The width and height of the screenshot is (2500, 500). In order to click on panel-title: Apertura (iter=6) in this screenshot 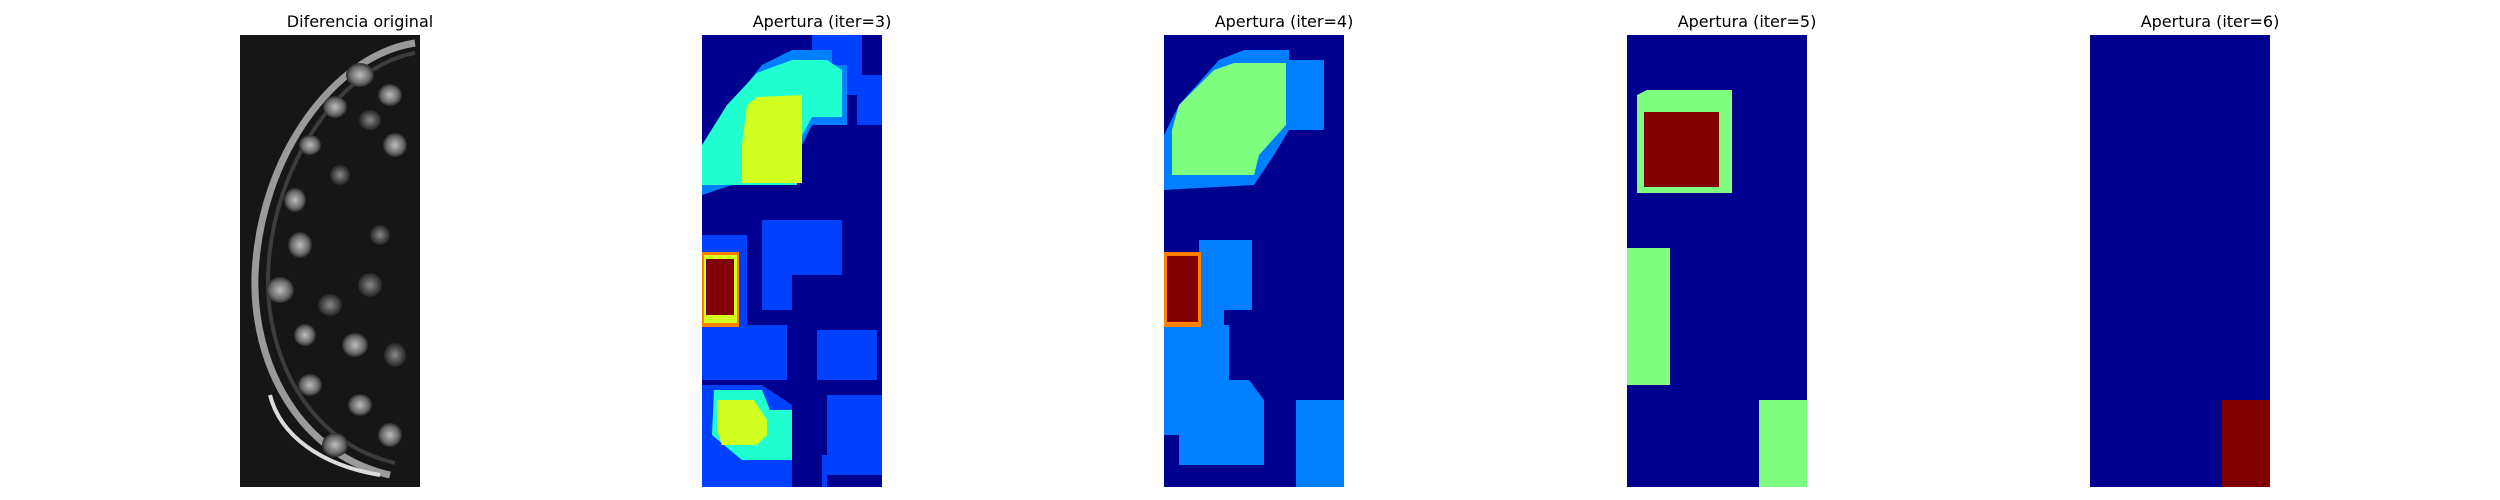, I will do `click(2210, 21)`.